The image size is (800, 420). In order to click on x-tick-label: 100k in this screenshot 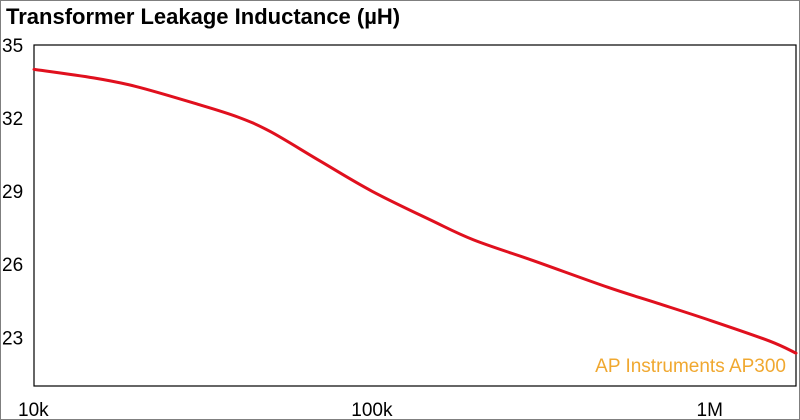, I will do `click(372, 410)`.